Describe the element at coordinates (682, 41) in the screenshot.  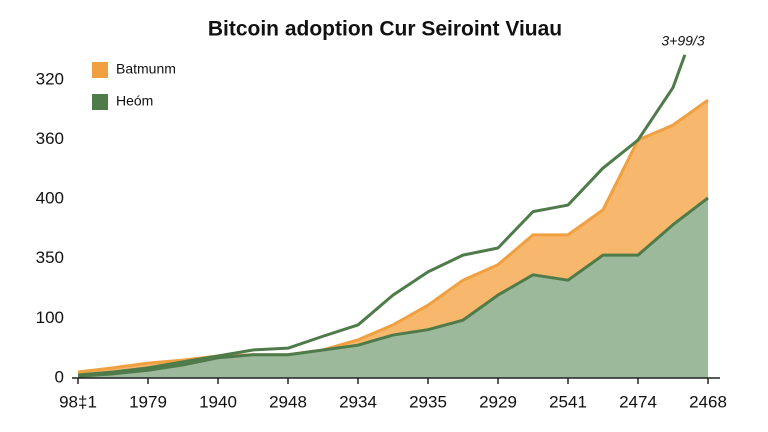
I see `annotation: 3+99/3` at that location.